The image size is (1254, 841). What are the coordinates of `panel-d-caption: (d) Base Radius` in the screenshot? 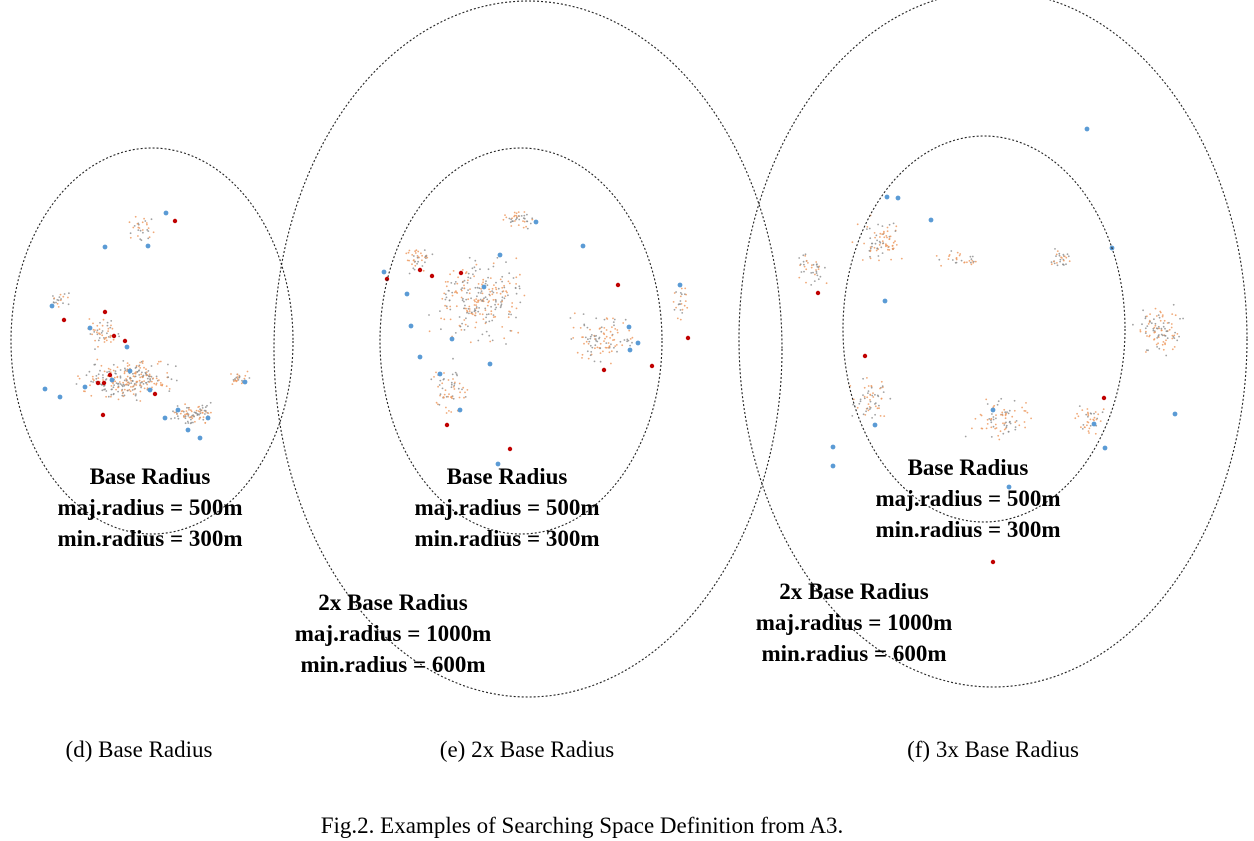 It's located at (139, 749).